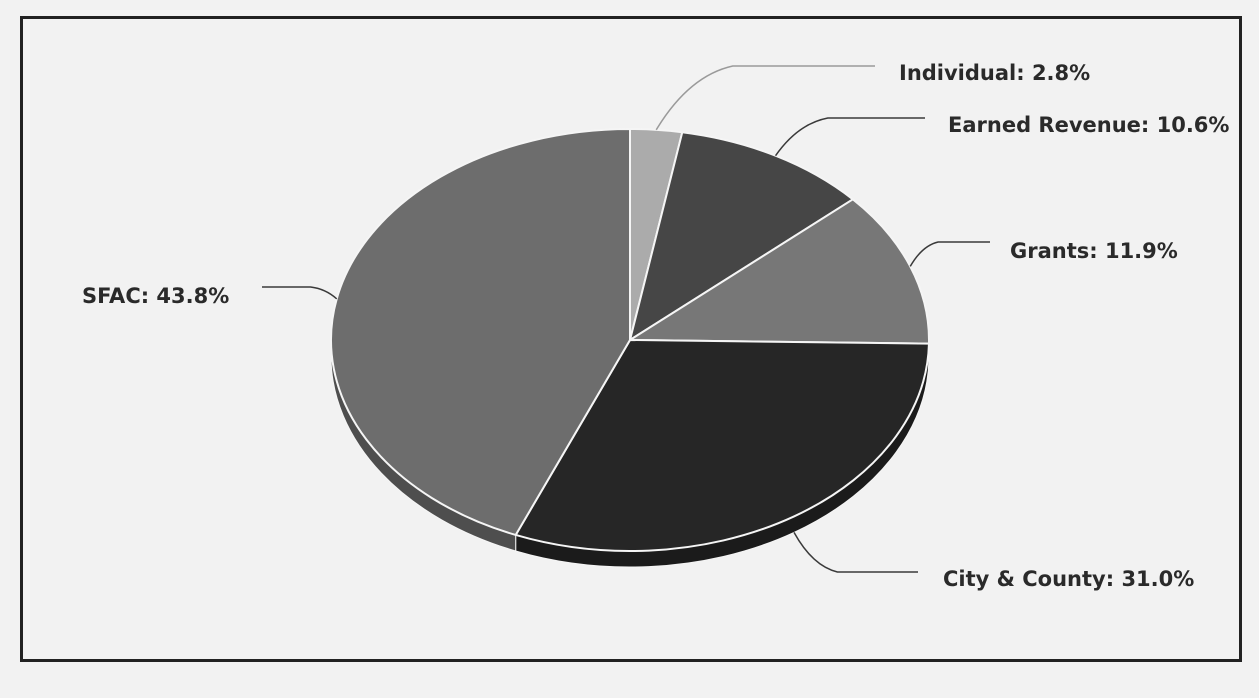 This screenshot has height=698, width=1259. Describe the element at coordinates (994, 73) in the screenshot. I see `slice-label-individual: Individual: 2.8%` at that location.